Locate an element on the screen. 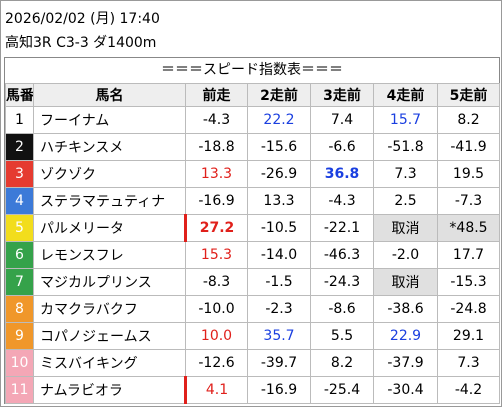 The width and height of the screenshot is (502, 407). horse-row: 3 ゾクゾク 13.3 -26.9 36.8 7.3 19.5 is located at coordinates (252, 174).